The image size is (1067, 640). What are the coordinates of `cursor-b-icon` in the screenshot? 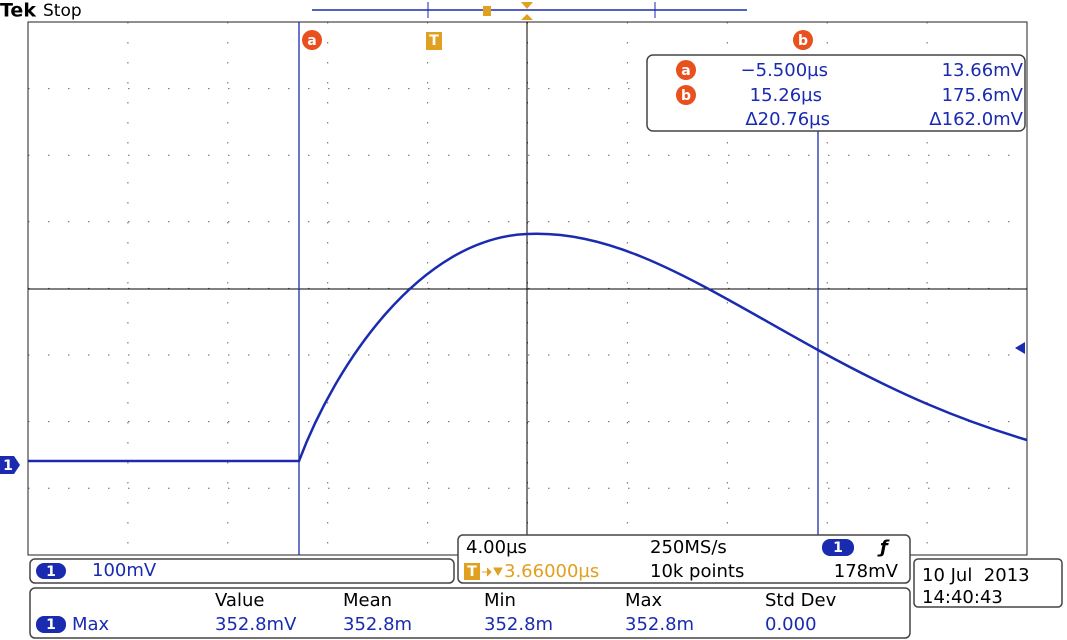 It's located at (803, 40).